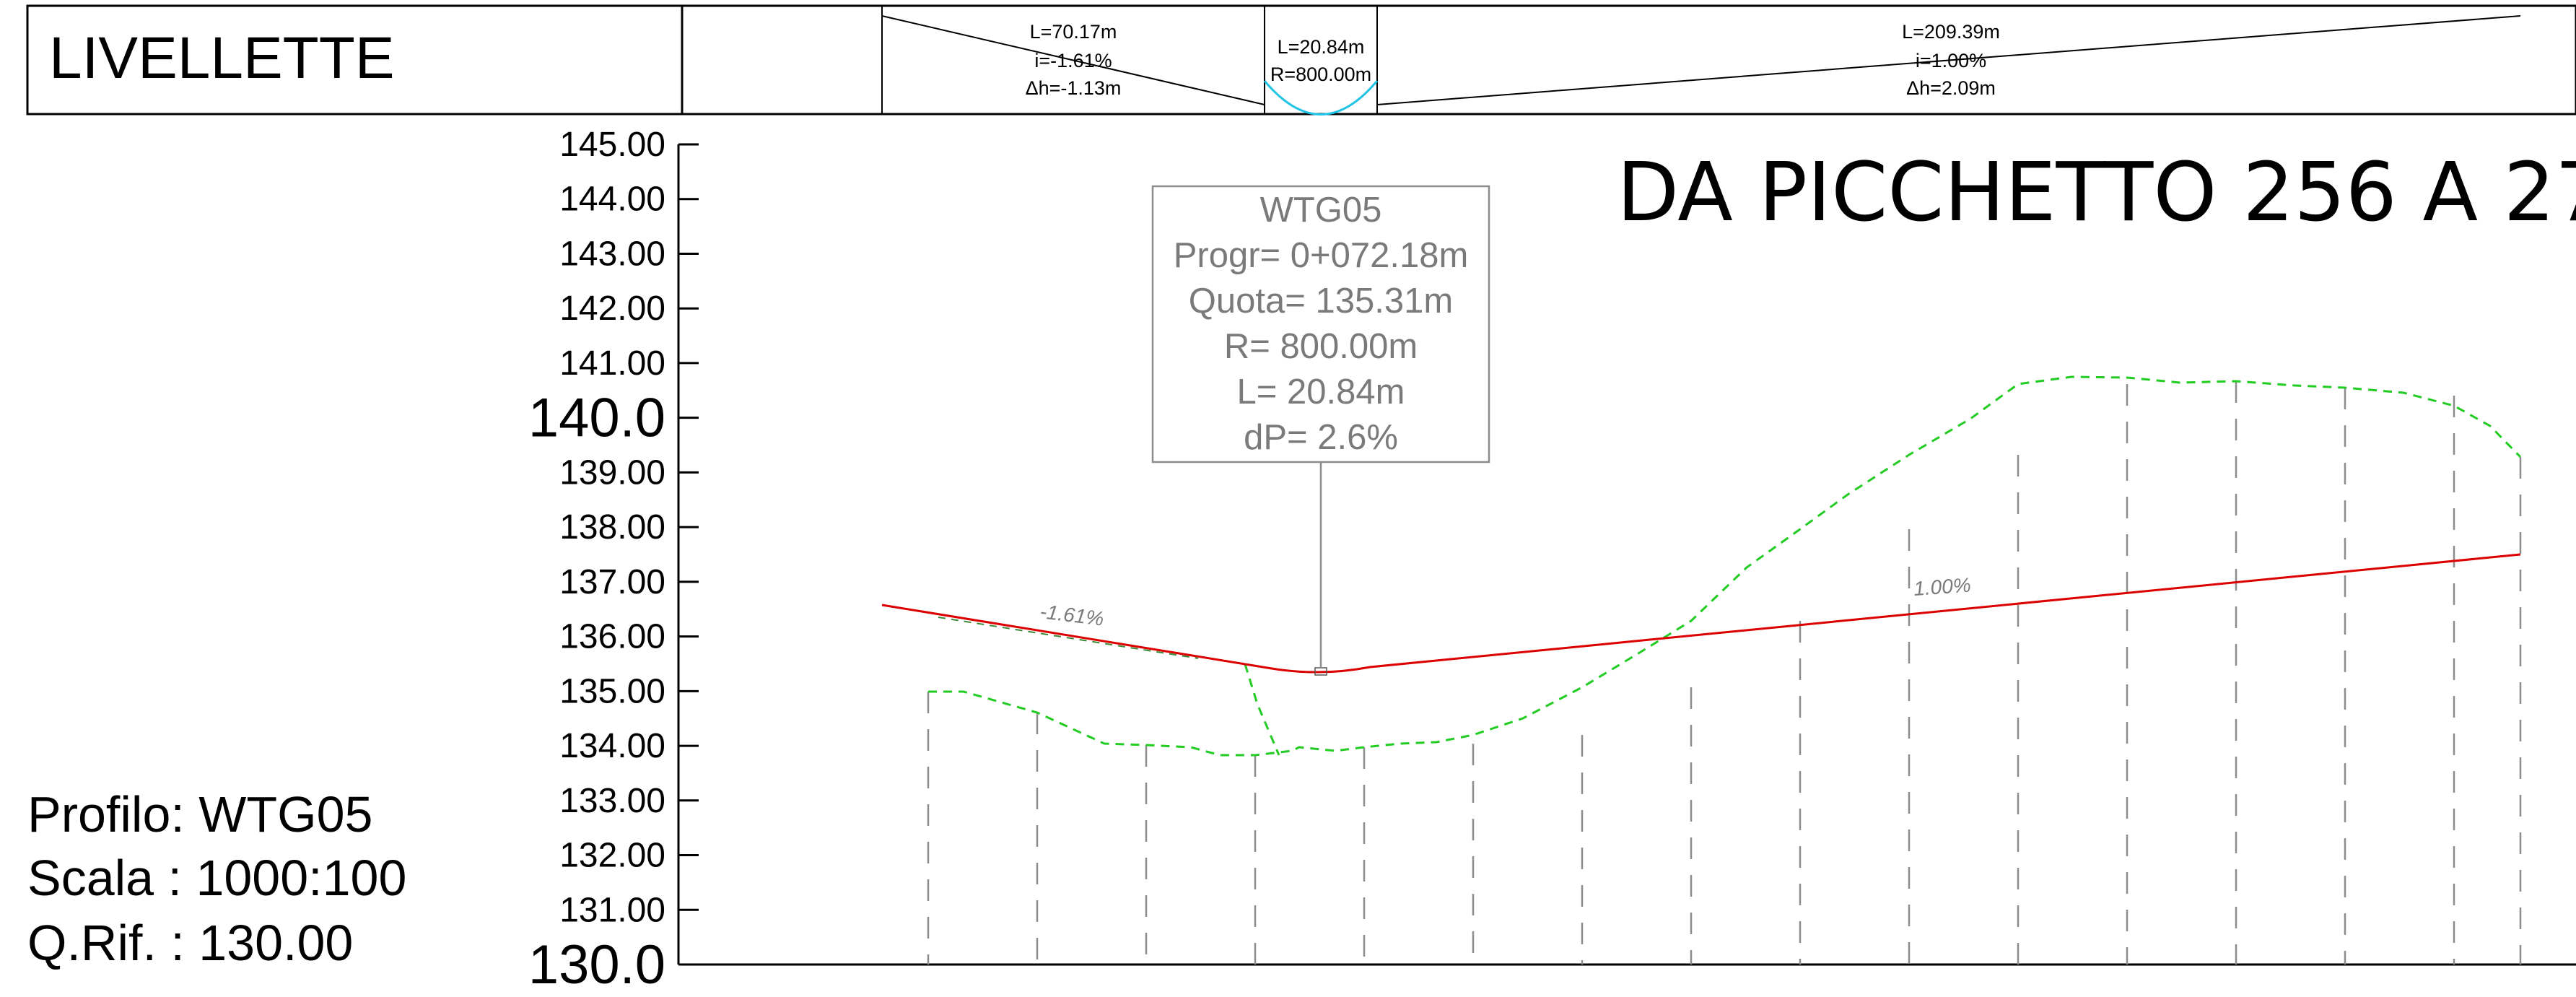 The image size is (2576, 997). What do you see at coordinates (1262, 709) in the screenshot?
I see `terrain-connector` at bounding box center [1262, 709].